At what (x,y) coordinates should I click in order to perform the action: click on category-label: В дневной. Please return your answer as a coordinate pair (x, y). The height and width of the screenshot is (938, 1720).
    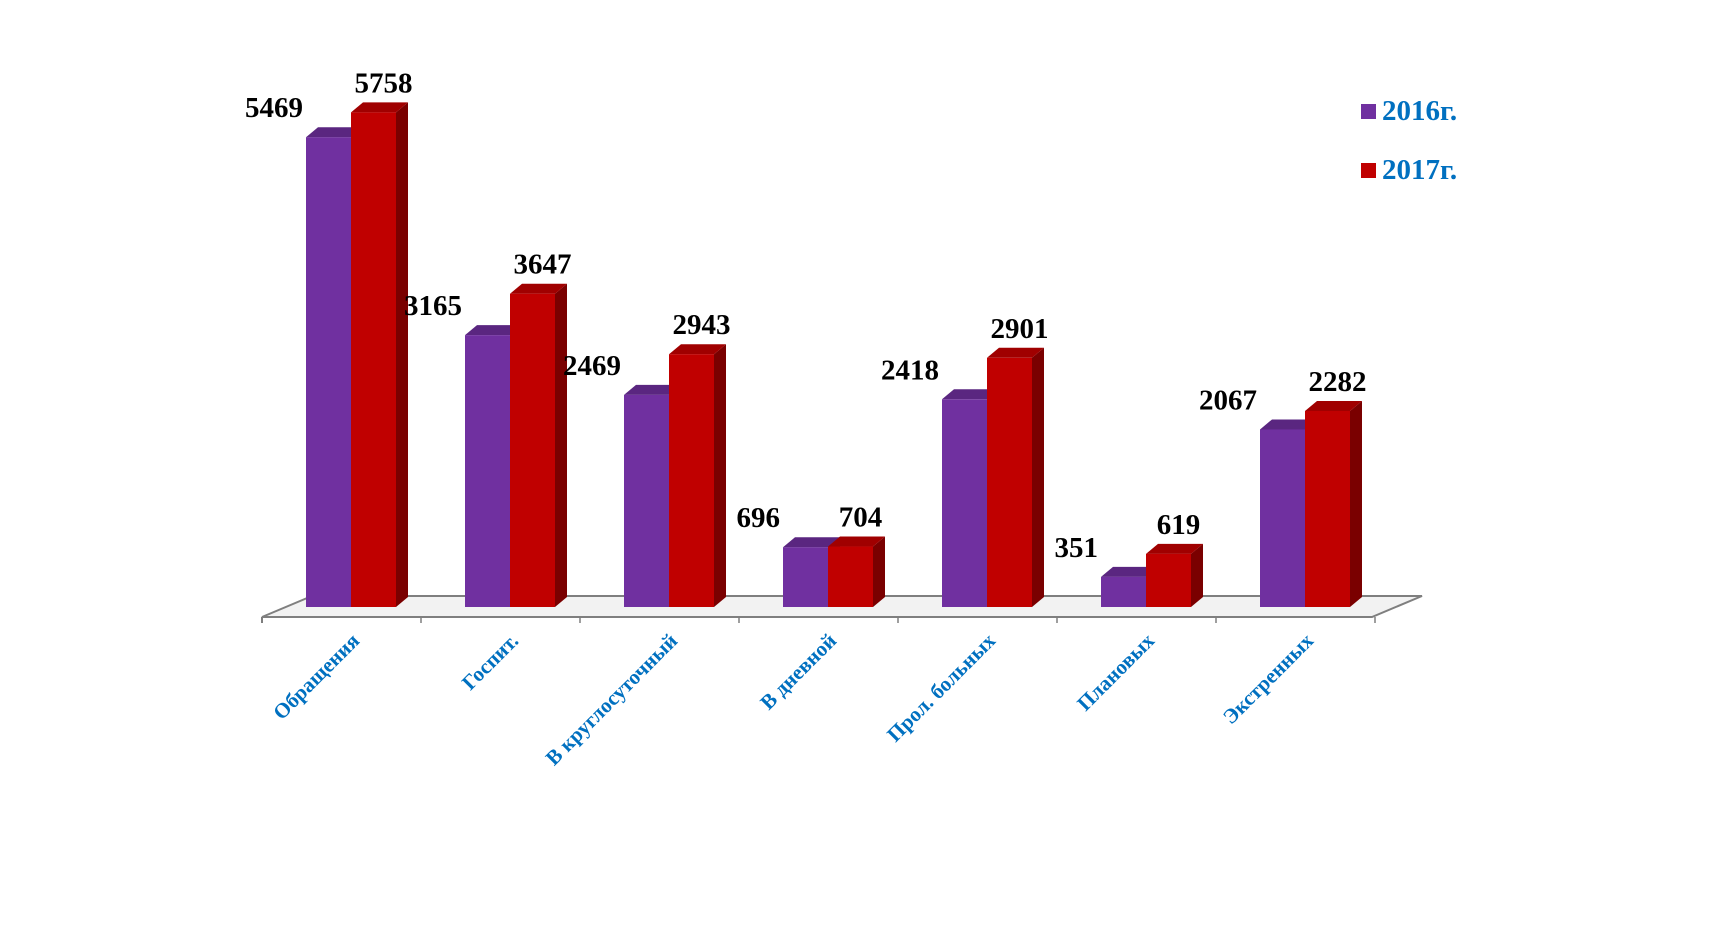
    Looking at the image, I should click on (798, 672).